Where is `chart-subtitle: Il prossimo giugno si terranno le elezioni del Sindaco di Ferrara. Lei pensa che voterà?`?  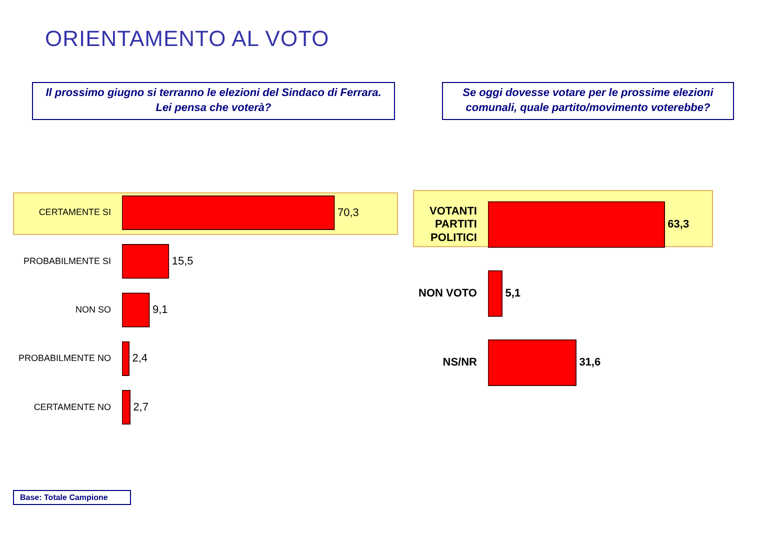 chart-subtitle: Il prossimo giugno si terranno le elezioni del Sindaco di Ferrara. Lei pensa che voterà? is located at coordinates (213, 101).